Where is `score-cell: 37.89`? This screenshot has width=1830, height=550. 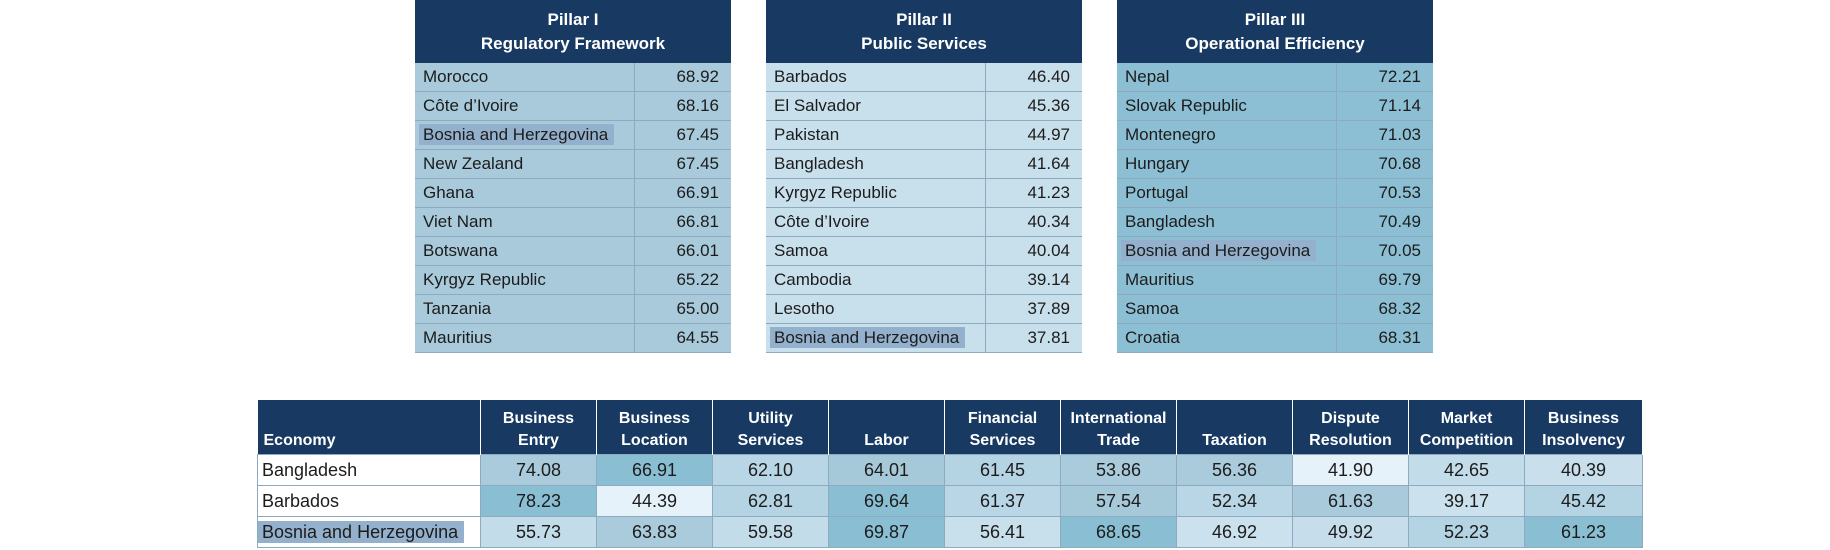 score-cell: 37.89 is located at coordinates (1048, 308).